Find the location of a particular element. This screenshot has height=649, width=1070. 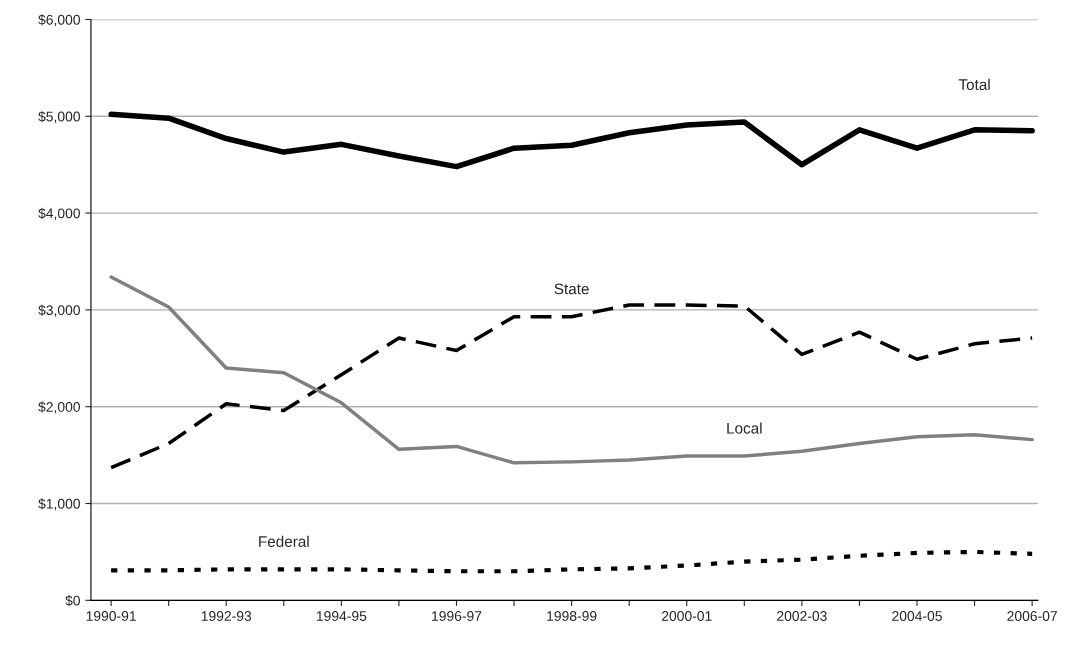

y-tick-label: $3,000 is located at coordinates (59, 310).